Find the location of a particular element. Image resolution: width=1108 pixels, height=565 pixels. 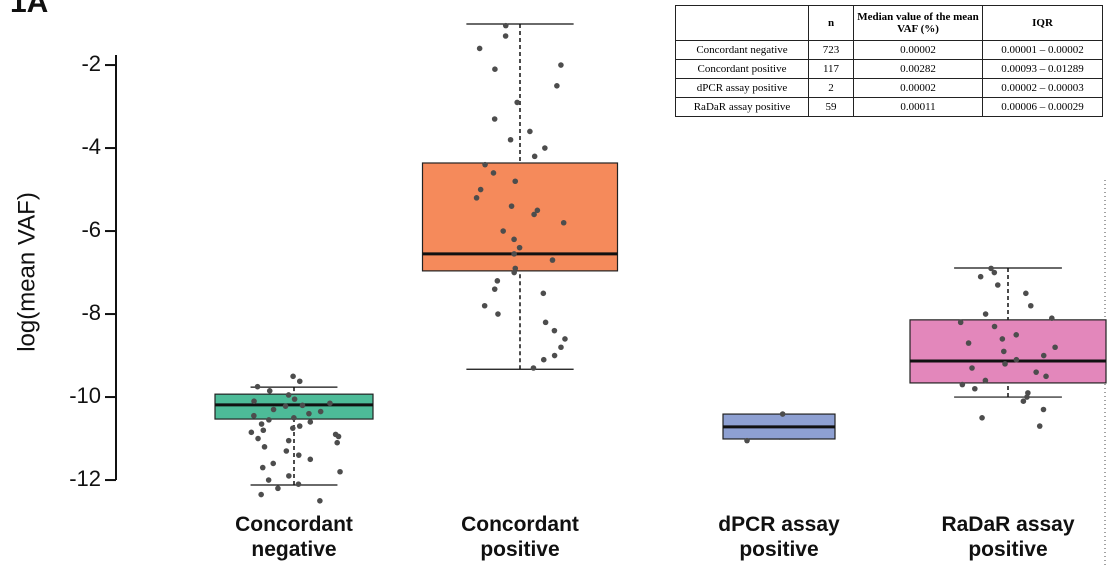

row-label: Concordant negative is located at coordinates (742, 50).